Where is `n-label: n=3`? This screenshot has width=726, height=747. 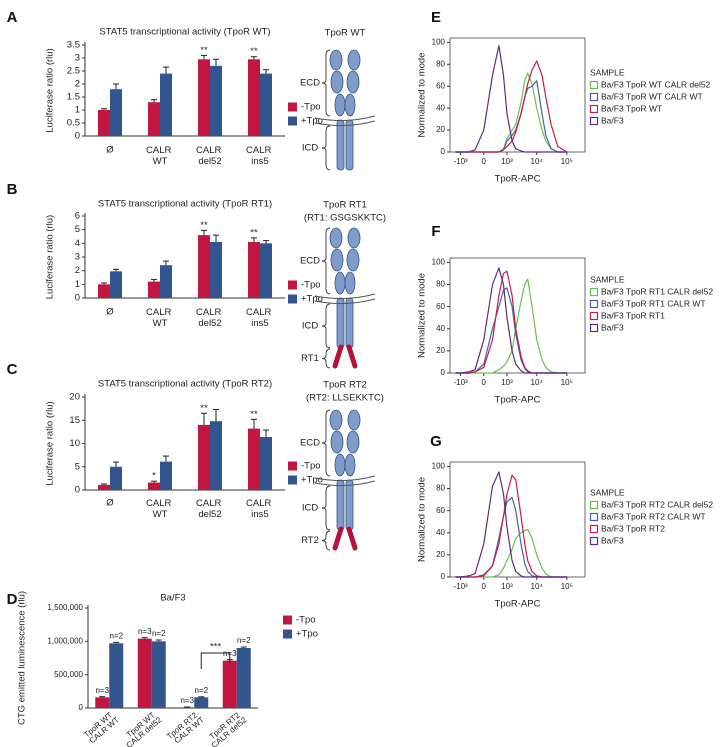 n-label: n=3 is located at coordinates (145, 631).